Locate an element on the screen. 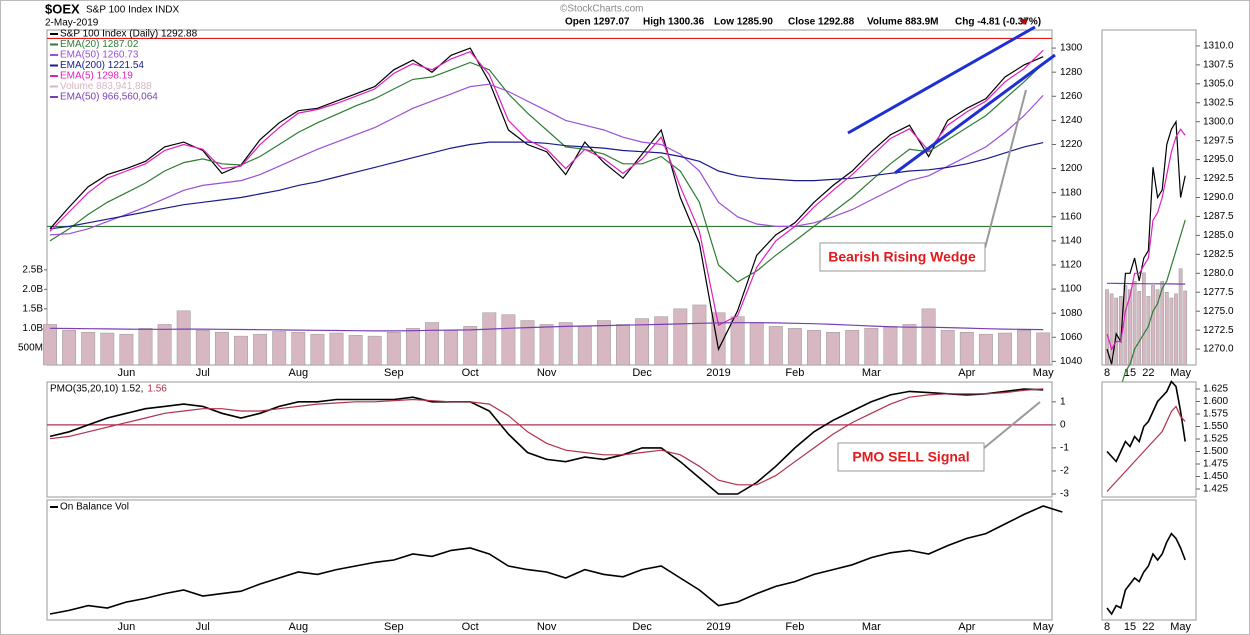 This screenshot has width=1250, height=635. down-arrow is located at coordinates (1024, 22).